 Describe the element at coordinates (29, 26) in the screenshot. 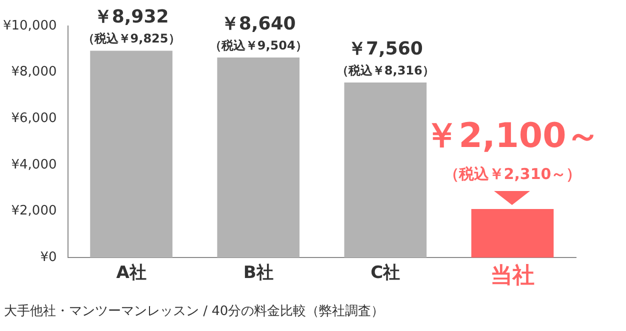

I see `y-tick-label: ¥10,000` at that location.